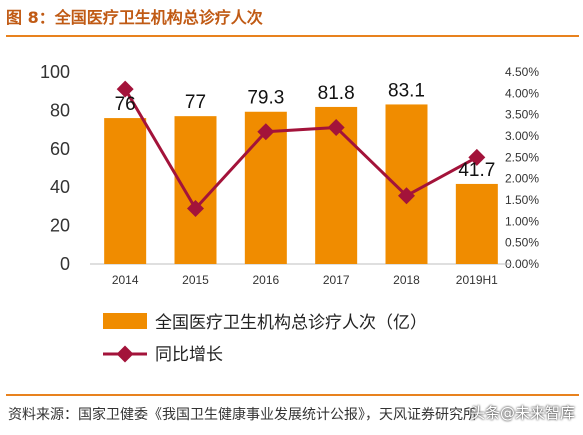 Image resolution: width=583 pixels, height=435 pixels. Describe the element at coordinates (265, 280) in the screenshot. I see `x-axis-tick-label: 2016` at that location.